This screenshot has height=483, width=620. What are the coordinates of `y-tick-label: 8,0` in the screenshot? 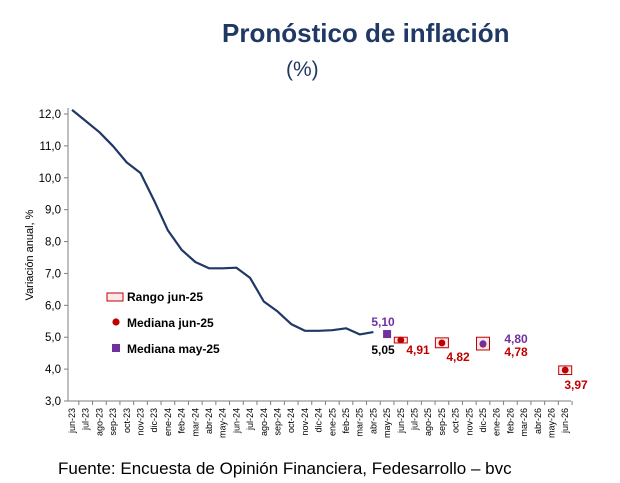 It's located at (53, 243).